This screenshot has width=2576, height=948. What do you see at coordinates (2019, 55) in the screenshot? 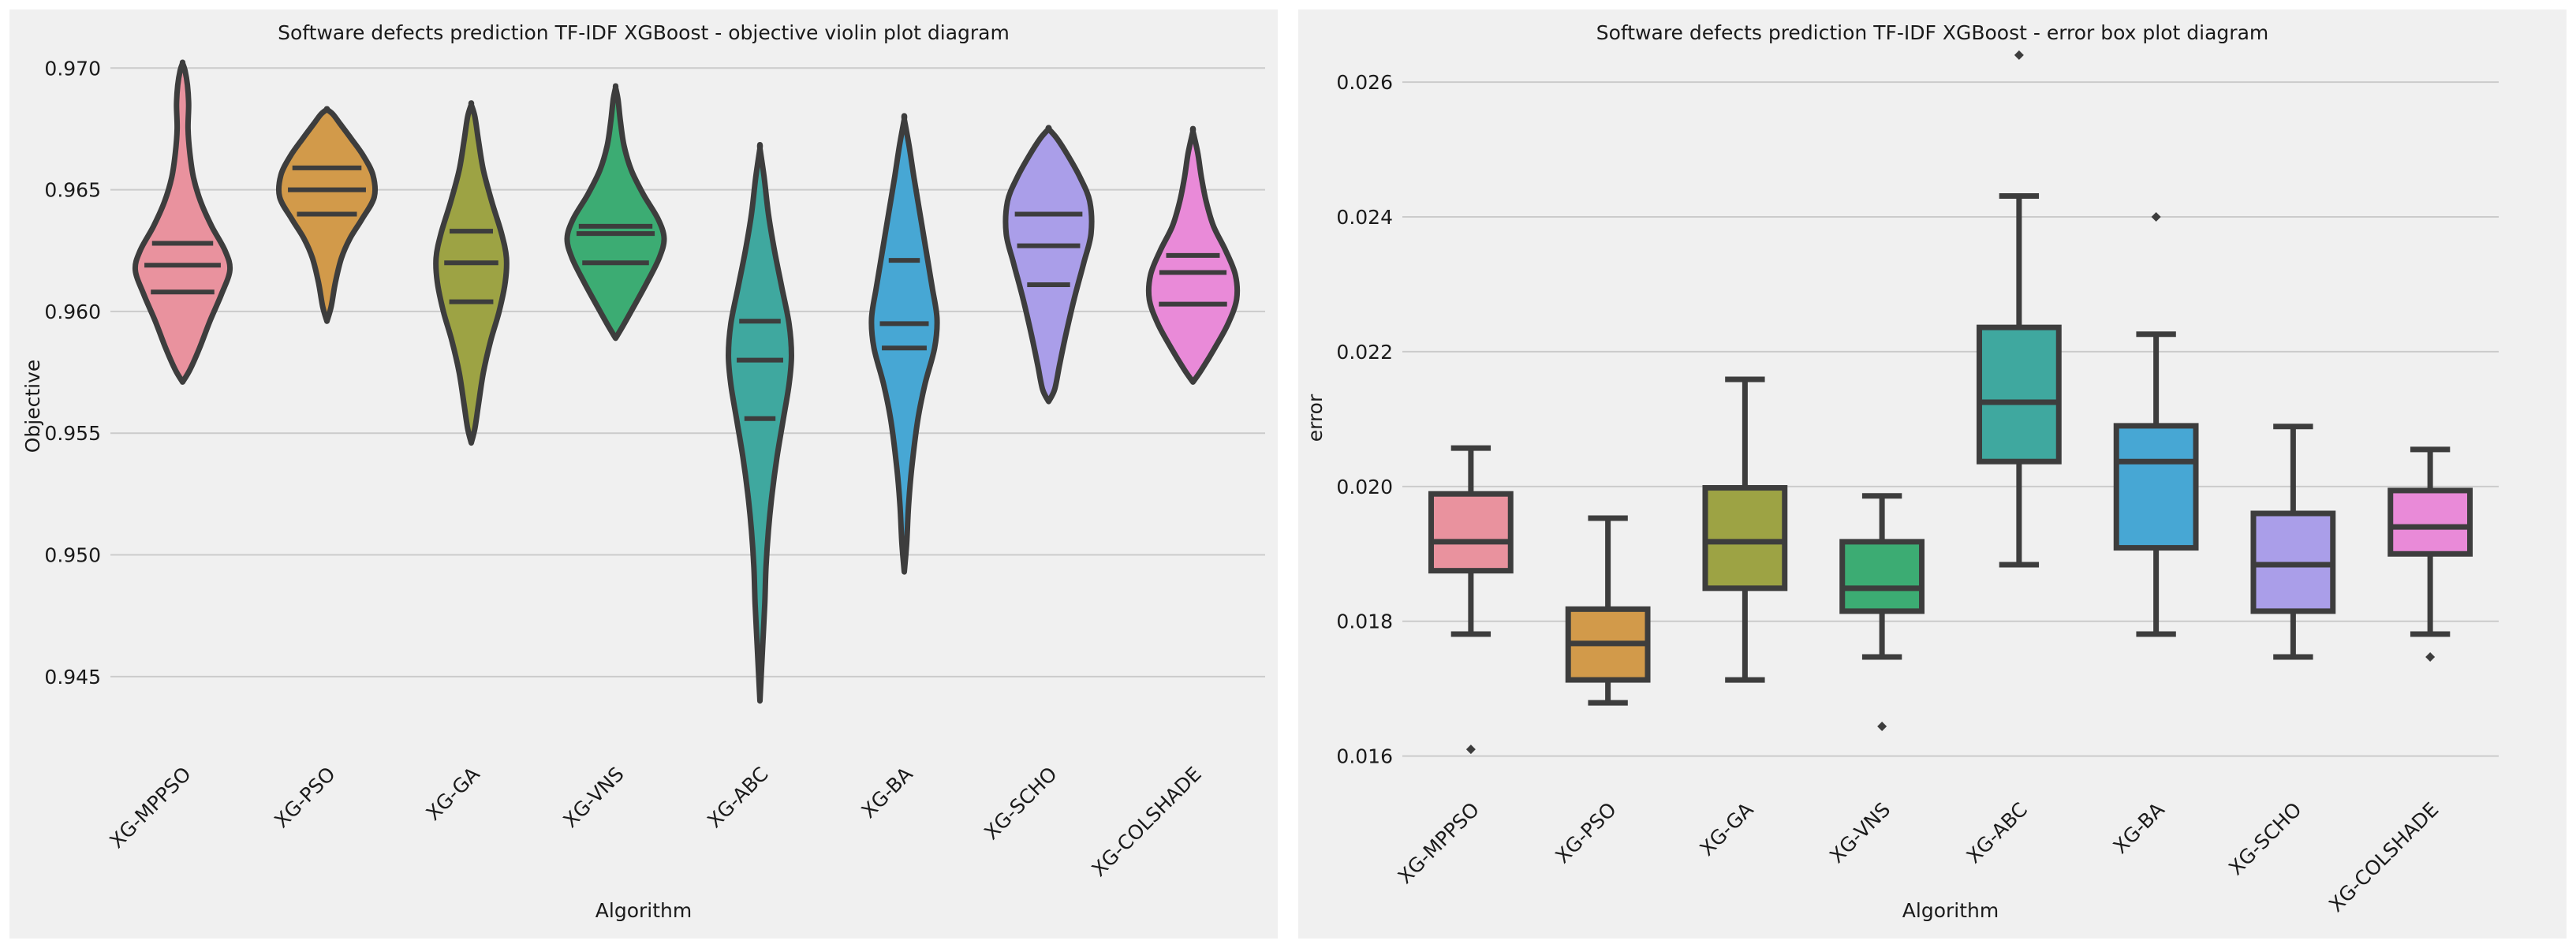
I see `box-outlier-xg-abc` at bounding box center [2019, 55].